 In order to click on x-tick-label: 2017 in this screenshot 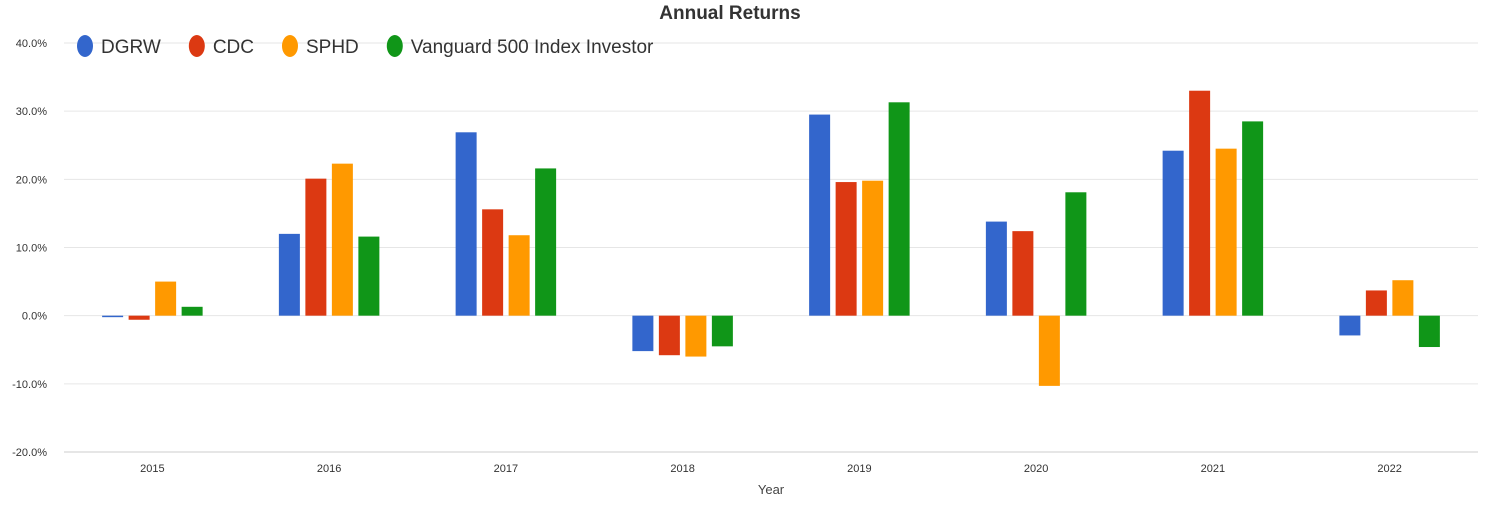, I will do `click(506, 469)`.